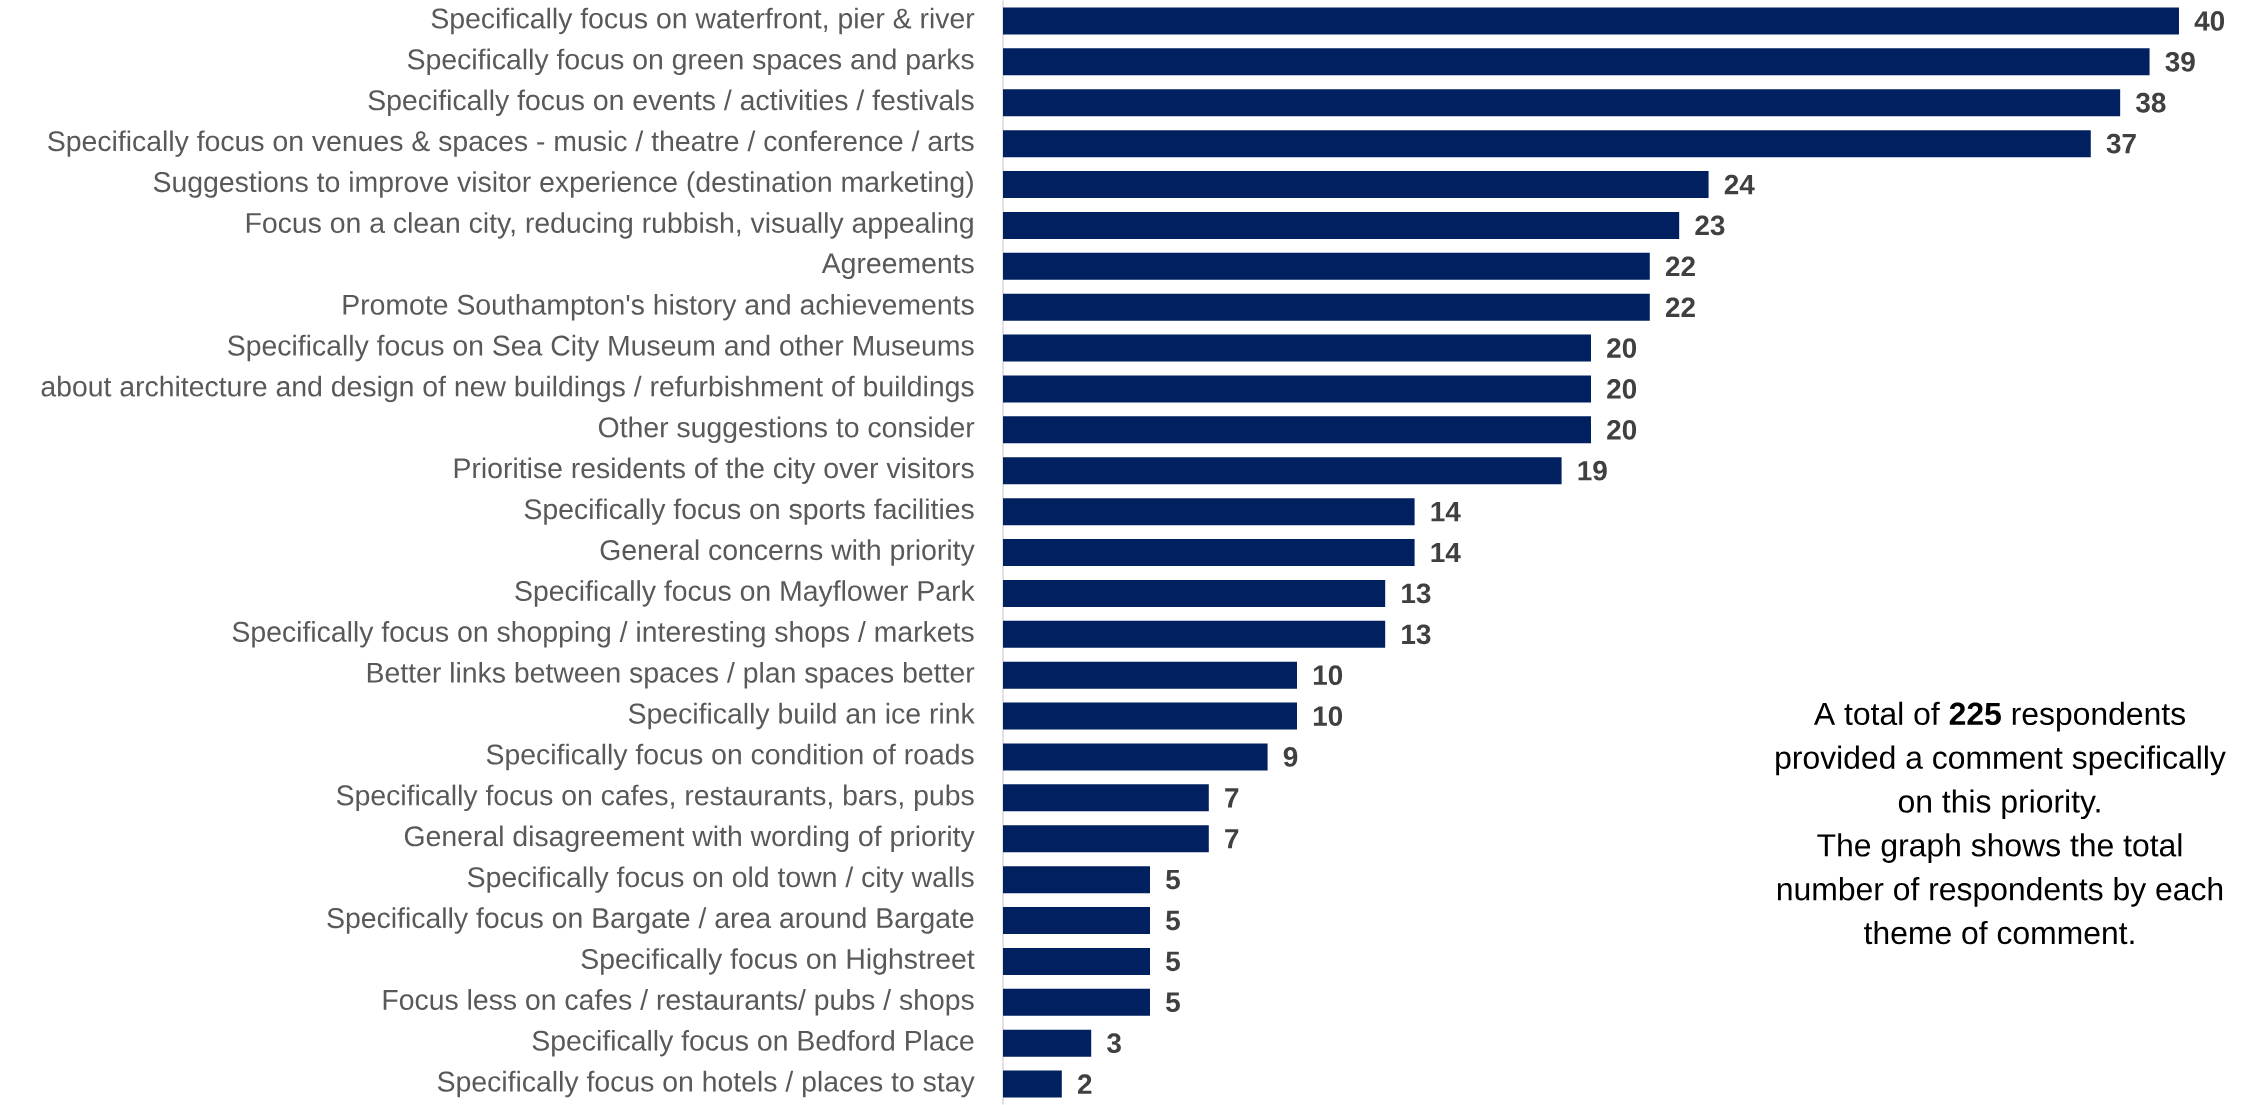 This screenshot has width=2252, height=1105. Describe the element at coordinates (801, 716) in the screenshot. I see `y-tick-label: Specifically build an ice rink` at that location.